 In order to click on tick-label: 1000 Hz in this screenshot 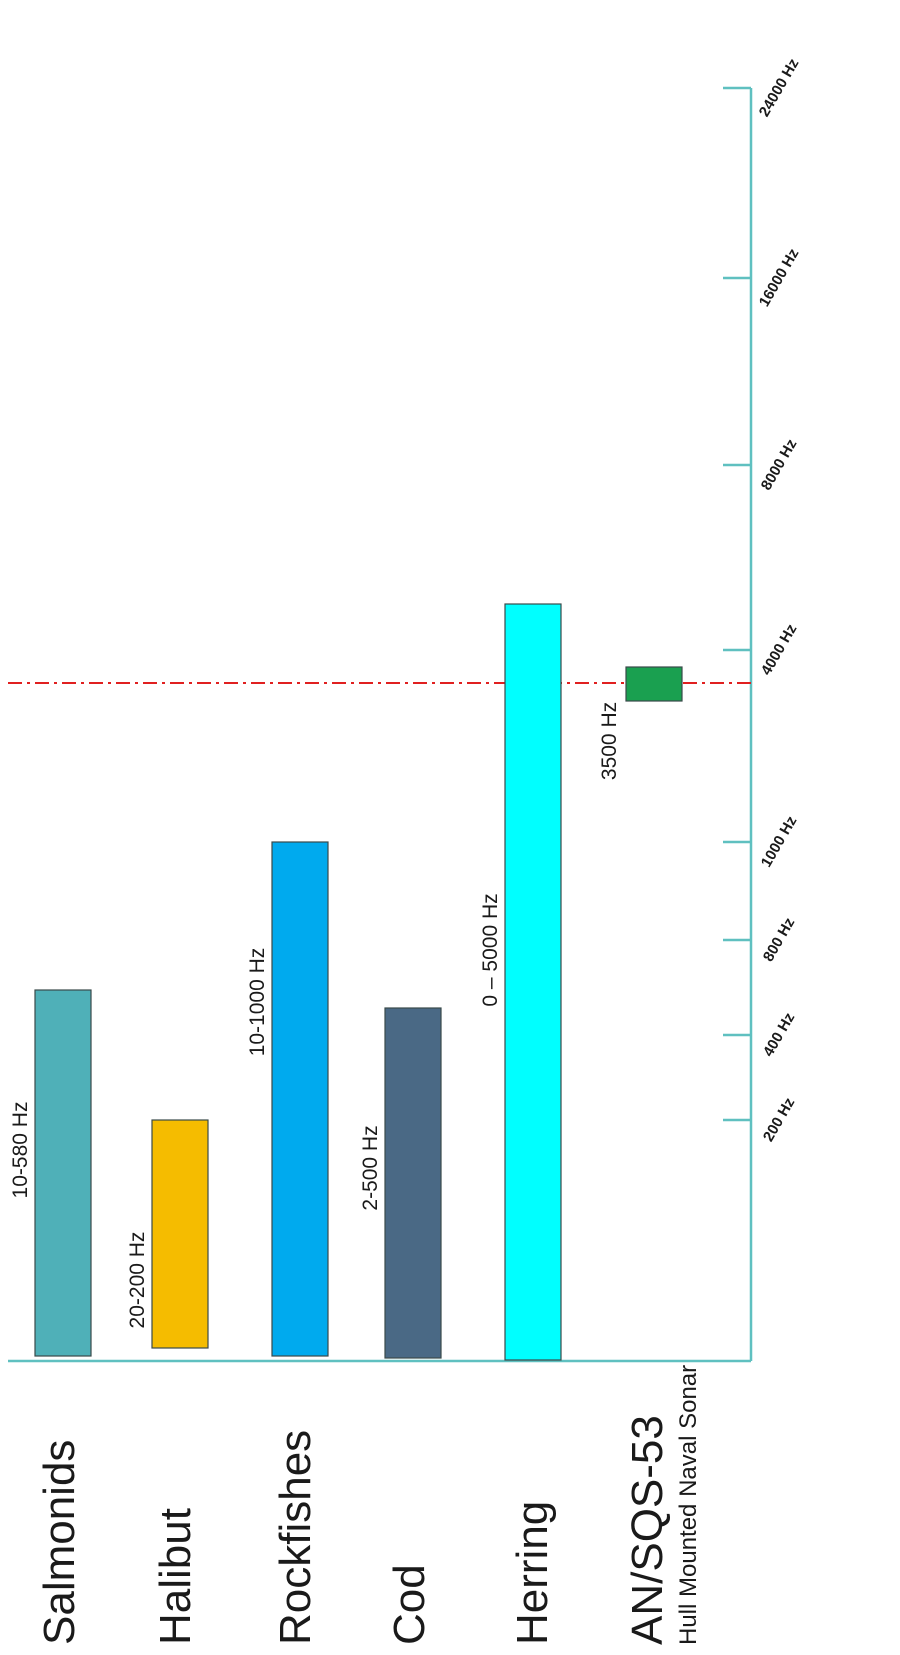, I will do `click(779, 841)`.